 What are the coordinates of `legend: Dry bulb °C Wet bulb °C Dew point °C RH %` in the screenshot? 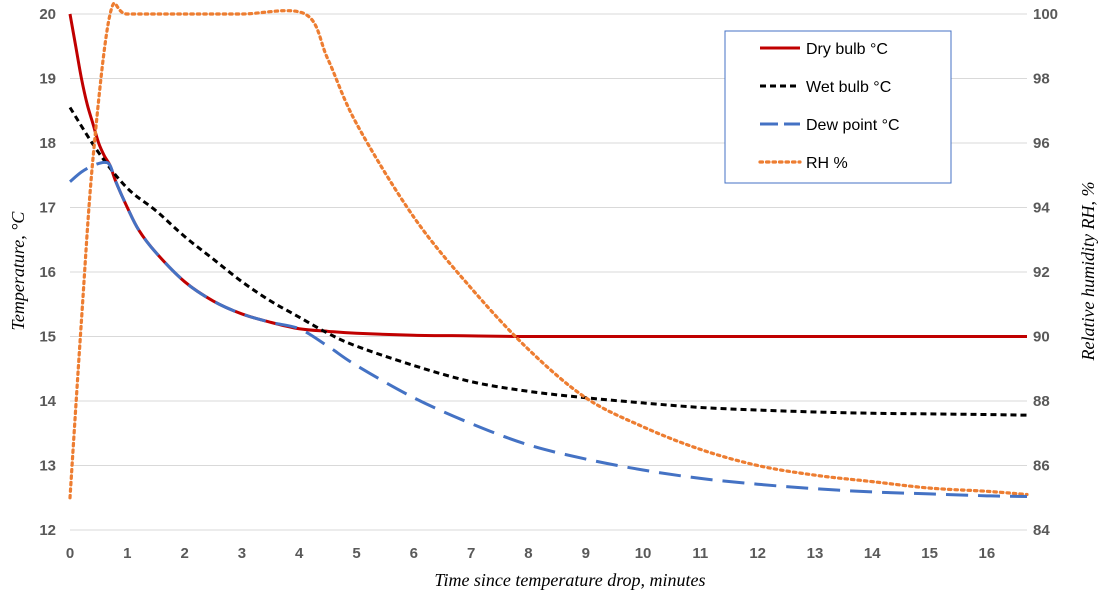 It's located at (838, 107).